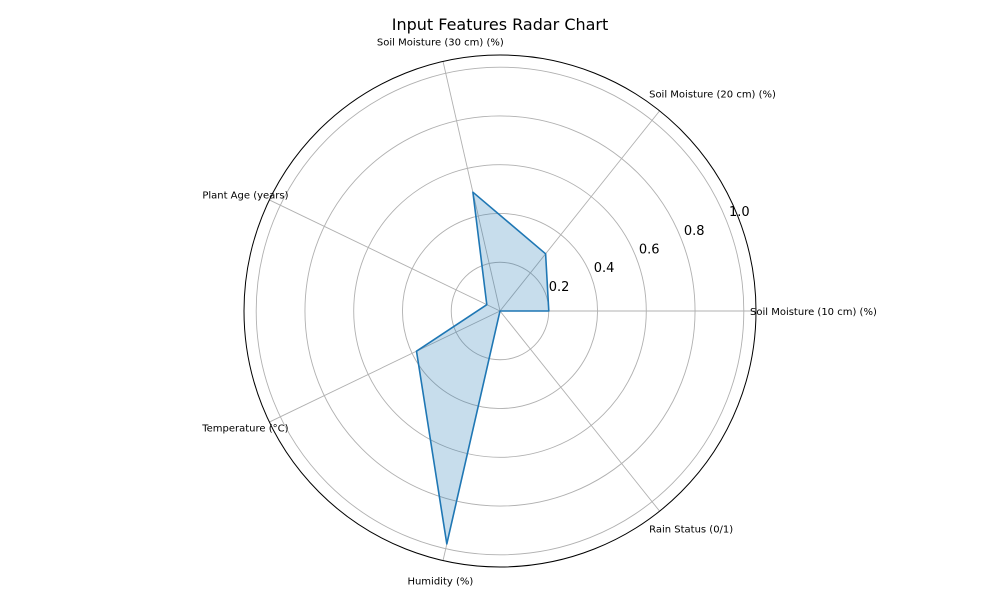 The image size is (1000, 600). Describe the element at coordinates (500, 24) in the screenshot. I see `chart-title: Input Features Radar Chart` at that location.